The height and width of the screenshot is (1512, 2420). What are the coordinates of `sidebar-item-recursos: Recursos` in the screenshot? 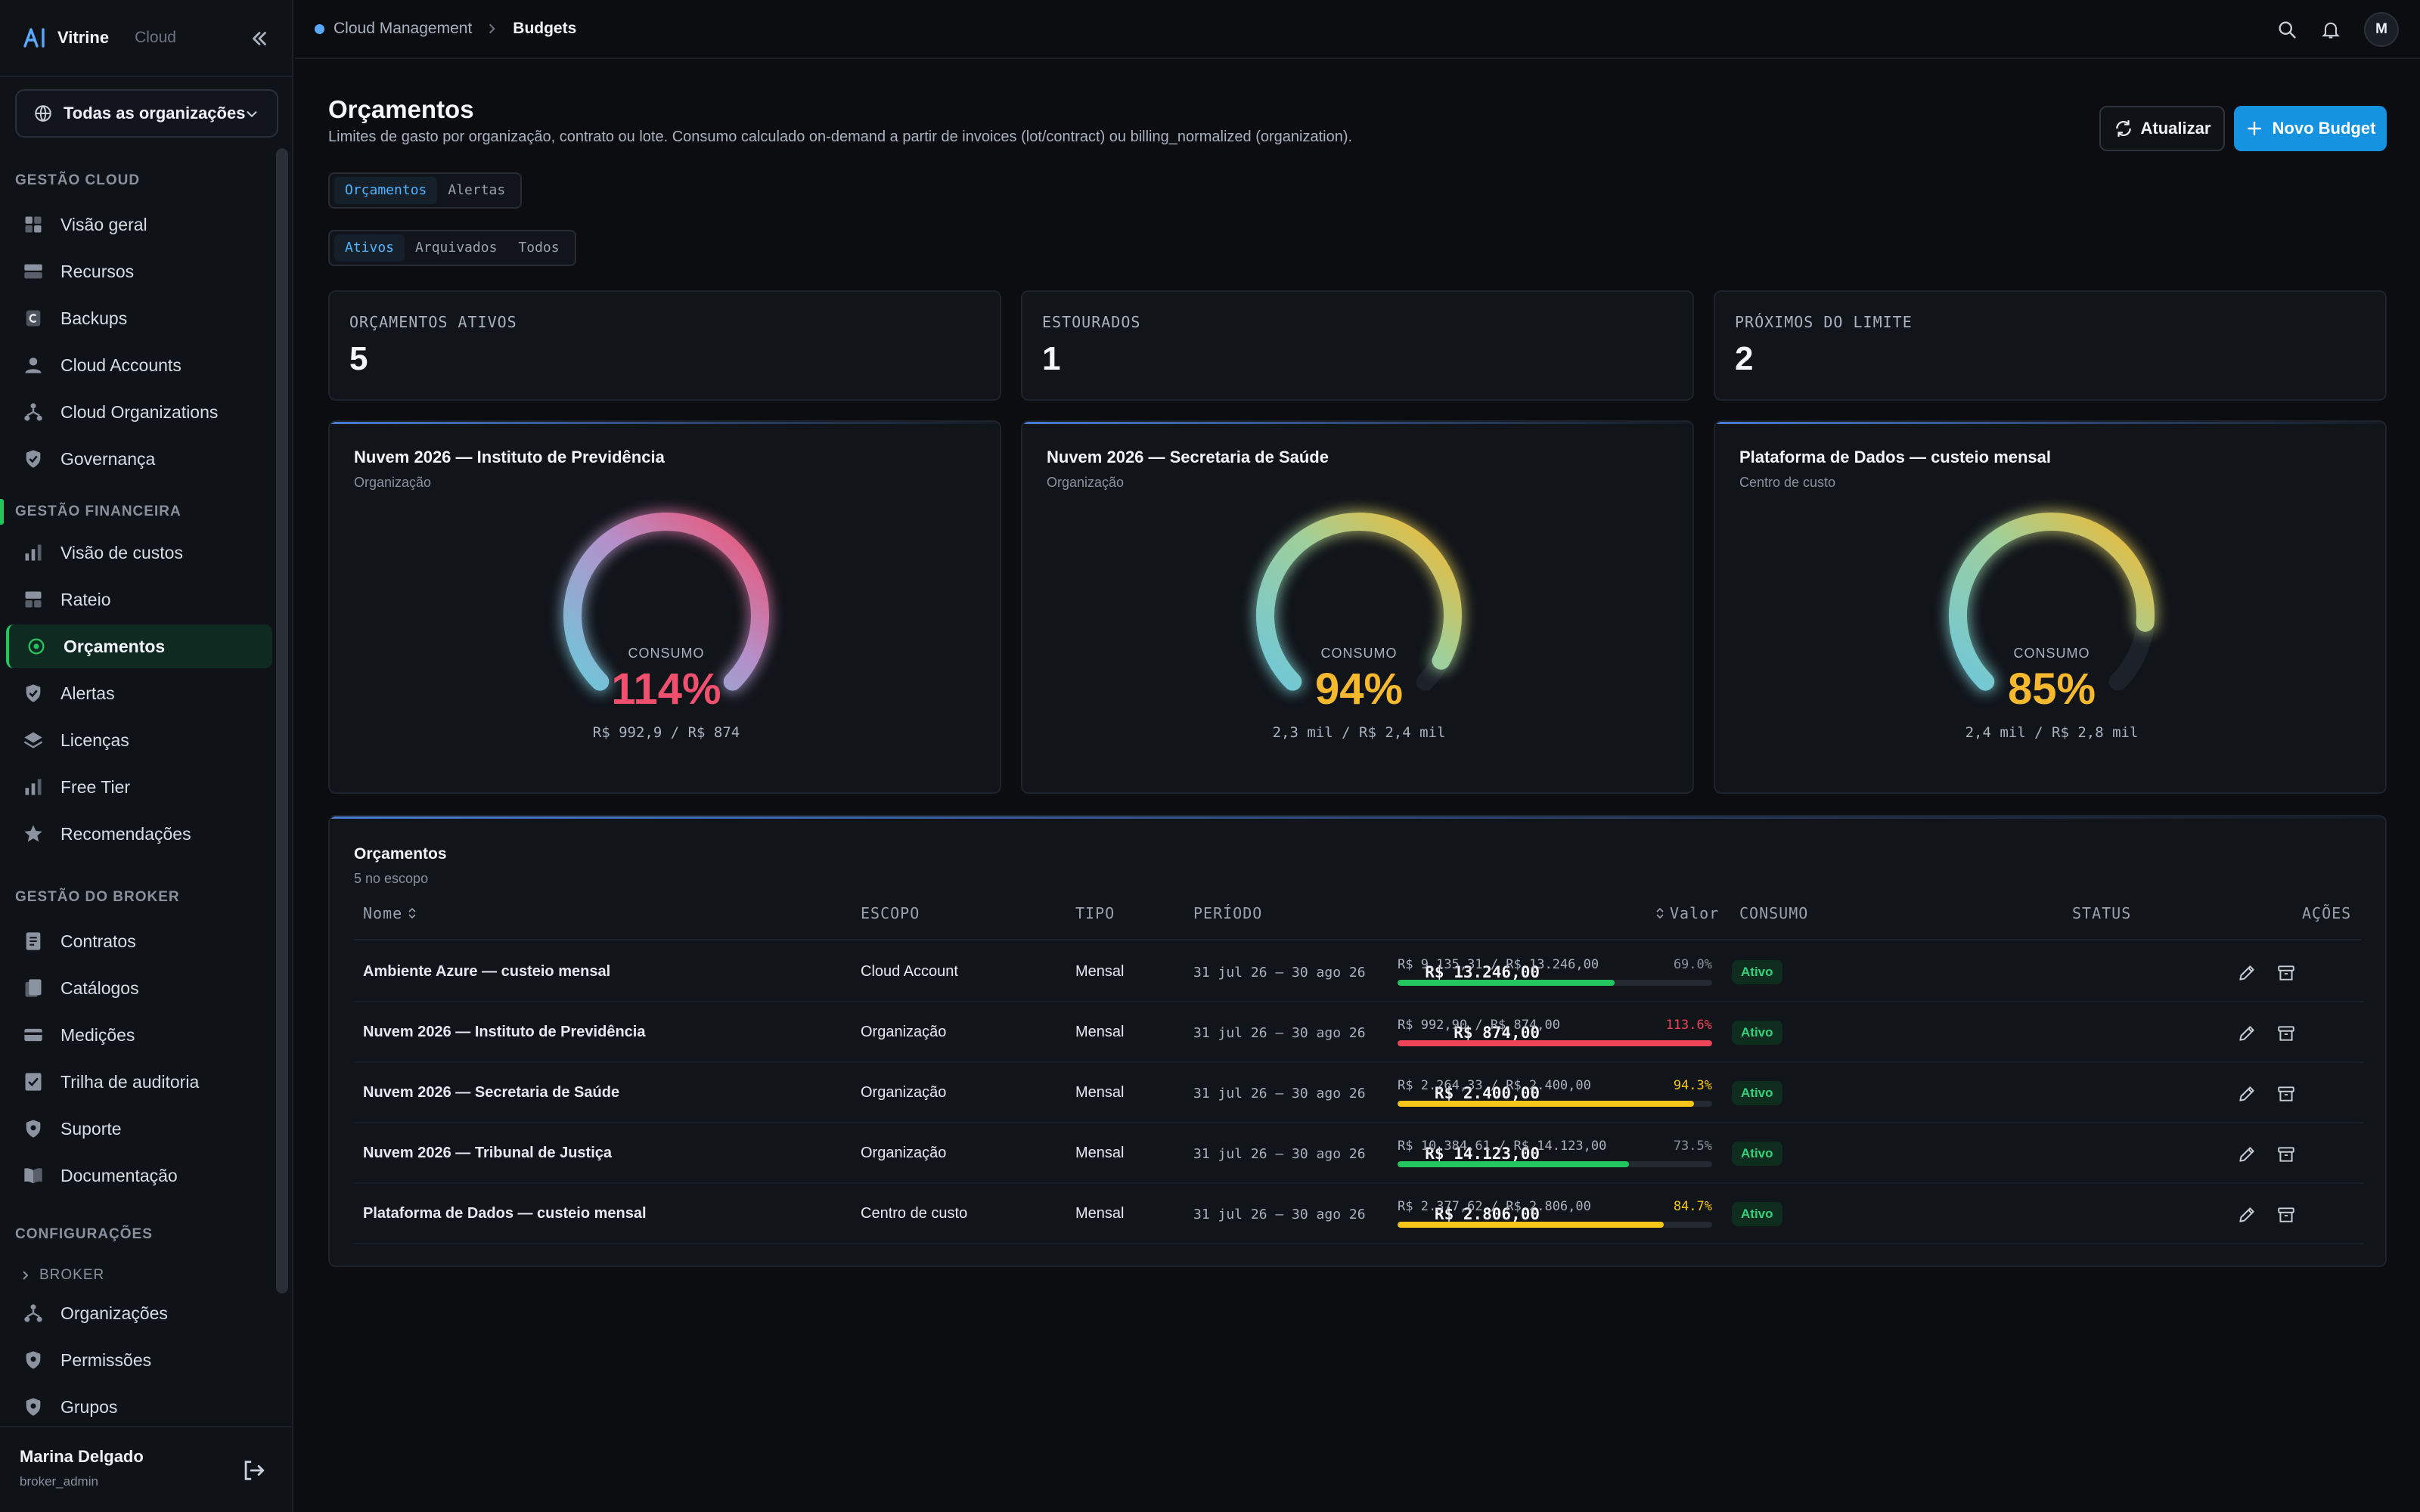 It's located at (141, 271).